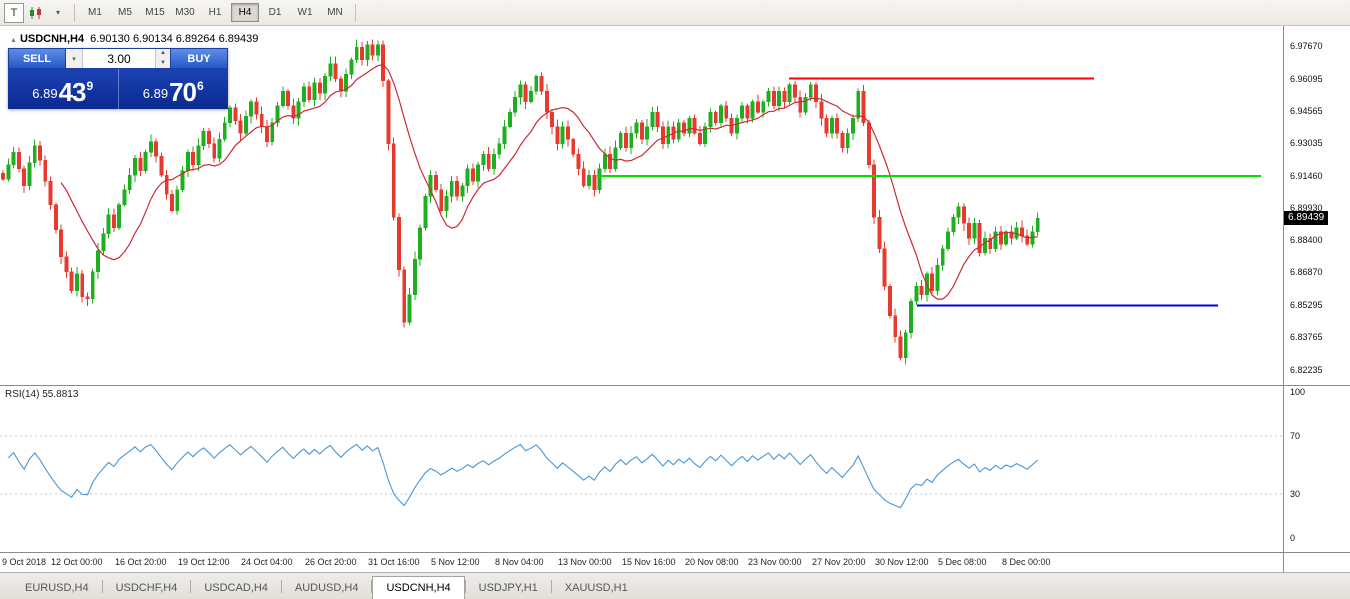 The height and width of the screenshot is (599, 1350). I want to click on one-click-trading-panel: SELL ▾ 3.00 ▲ ▼ BUY 6.89 43 9 6.89 70 6, so click(118, 78).